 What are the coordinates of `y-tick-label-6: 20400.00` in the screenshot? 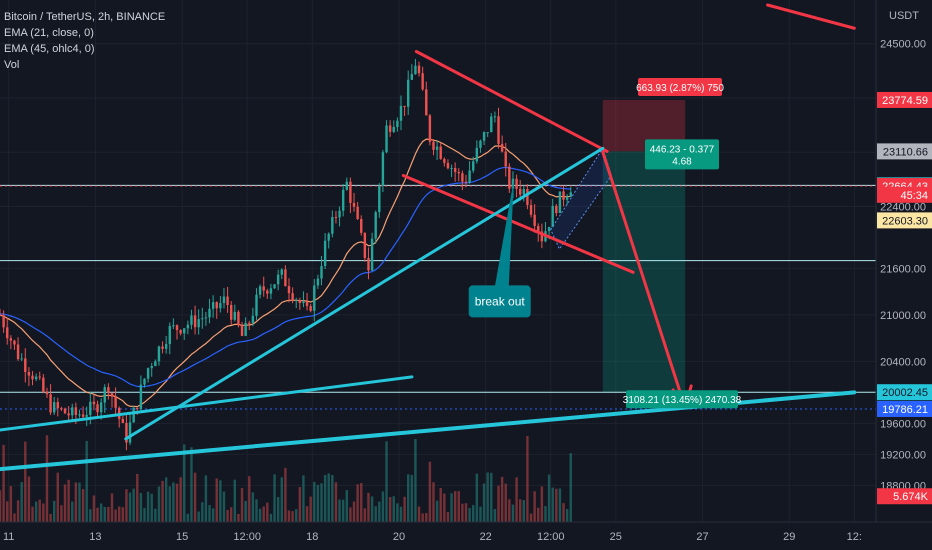 It's located at (903, 362).